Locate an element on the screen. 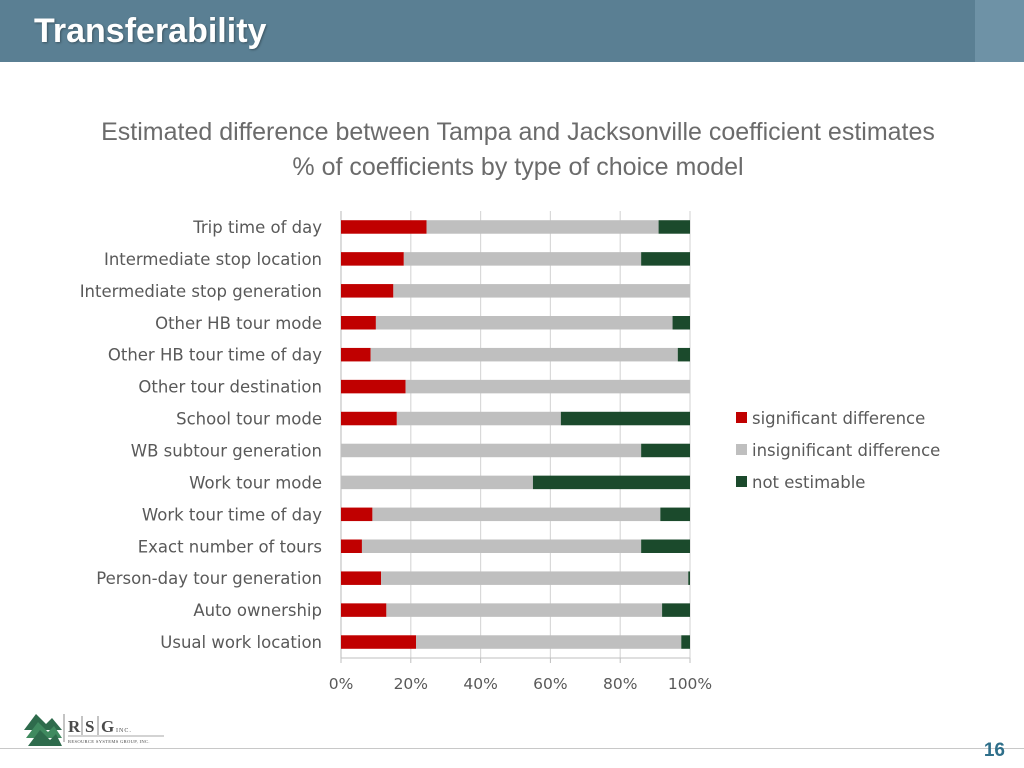  category-label: WB subtour generation is located at coordinates (226, 450).